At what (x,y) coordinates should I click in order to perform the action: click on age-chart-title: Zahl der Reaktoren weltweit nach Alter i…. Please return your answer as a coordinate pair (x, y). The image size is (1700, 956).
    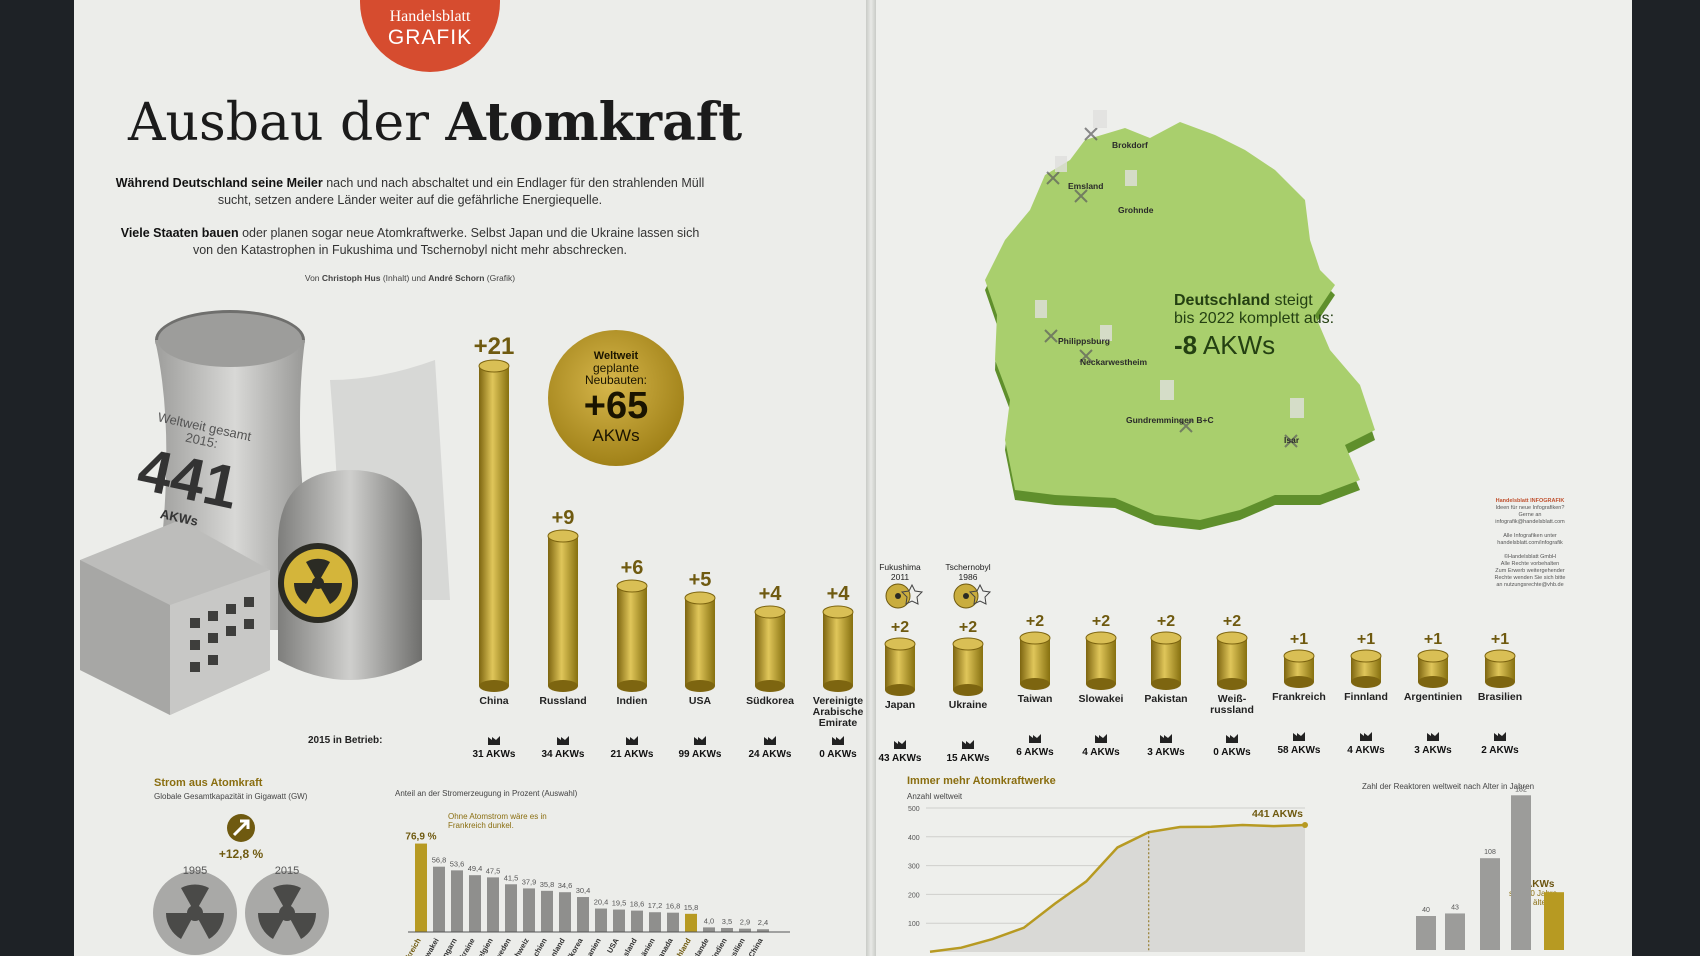
    Looking at the image, I should click on (1448, 786).